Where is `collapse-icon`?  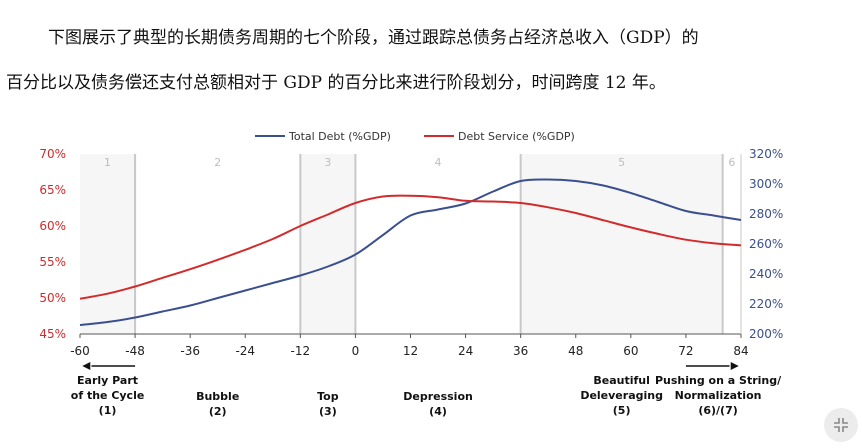
collapse-icon is located at coordinates (841, 425).